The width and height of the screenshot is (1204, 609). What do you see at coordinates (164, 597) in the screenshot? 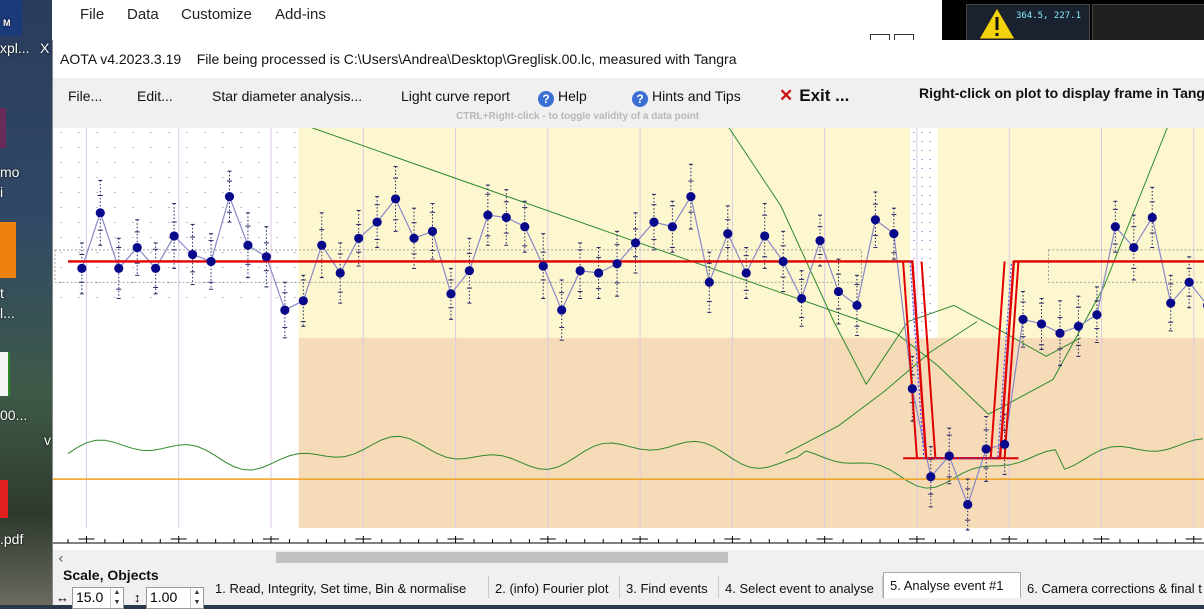
I see `objects-value: 1.00` at bounding box center [164, 597].